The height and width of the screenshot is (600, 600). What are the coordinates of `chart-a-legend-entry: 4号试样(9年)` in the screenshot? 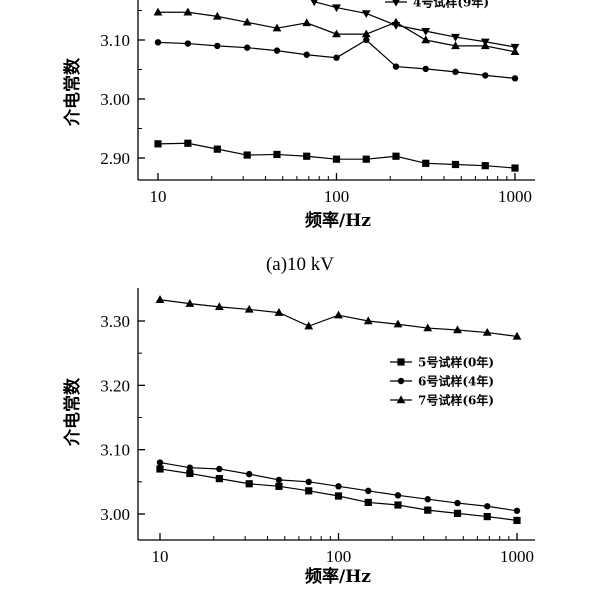 It's located at (437, 5).